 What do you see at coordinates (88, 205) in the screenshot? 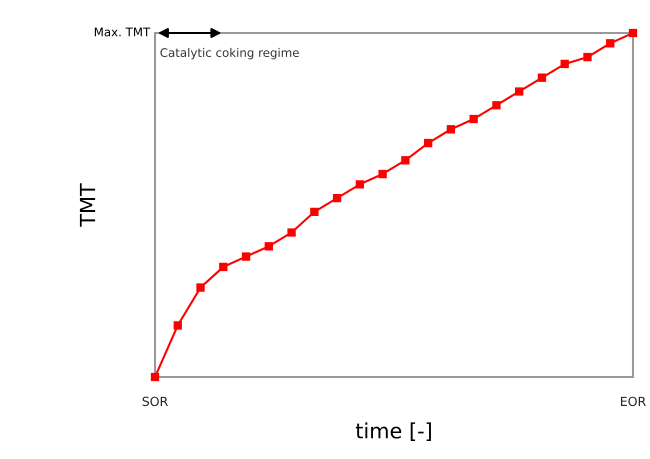
I see `y-axis-title: TMT` at bounding box center [88, 205].